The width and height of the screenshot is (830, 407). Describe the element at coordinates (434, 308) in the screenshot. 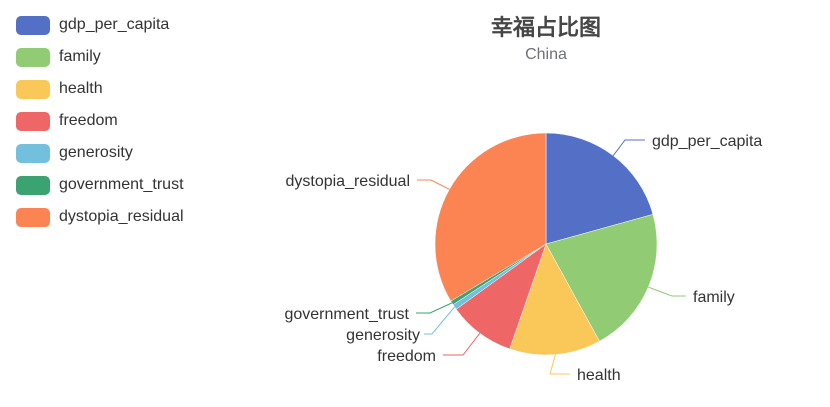

I see `leader-line-government-trust` at that location.